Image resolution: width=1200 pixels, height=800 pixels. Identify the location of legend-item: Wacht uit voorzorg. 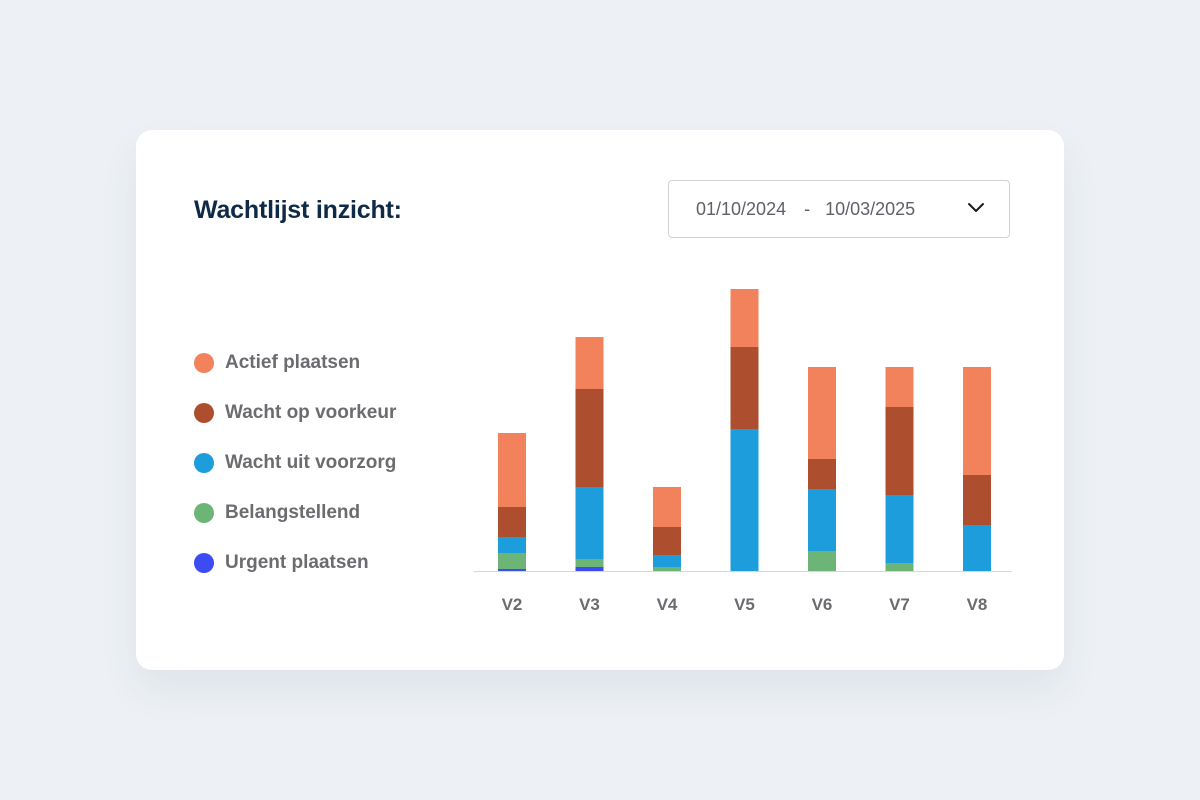
(295, 463).